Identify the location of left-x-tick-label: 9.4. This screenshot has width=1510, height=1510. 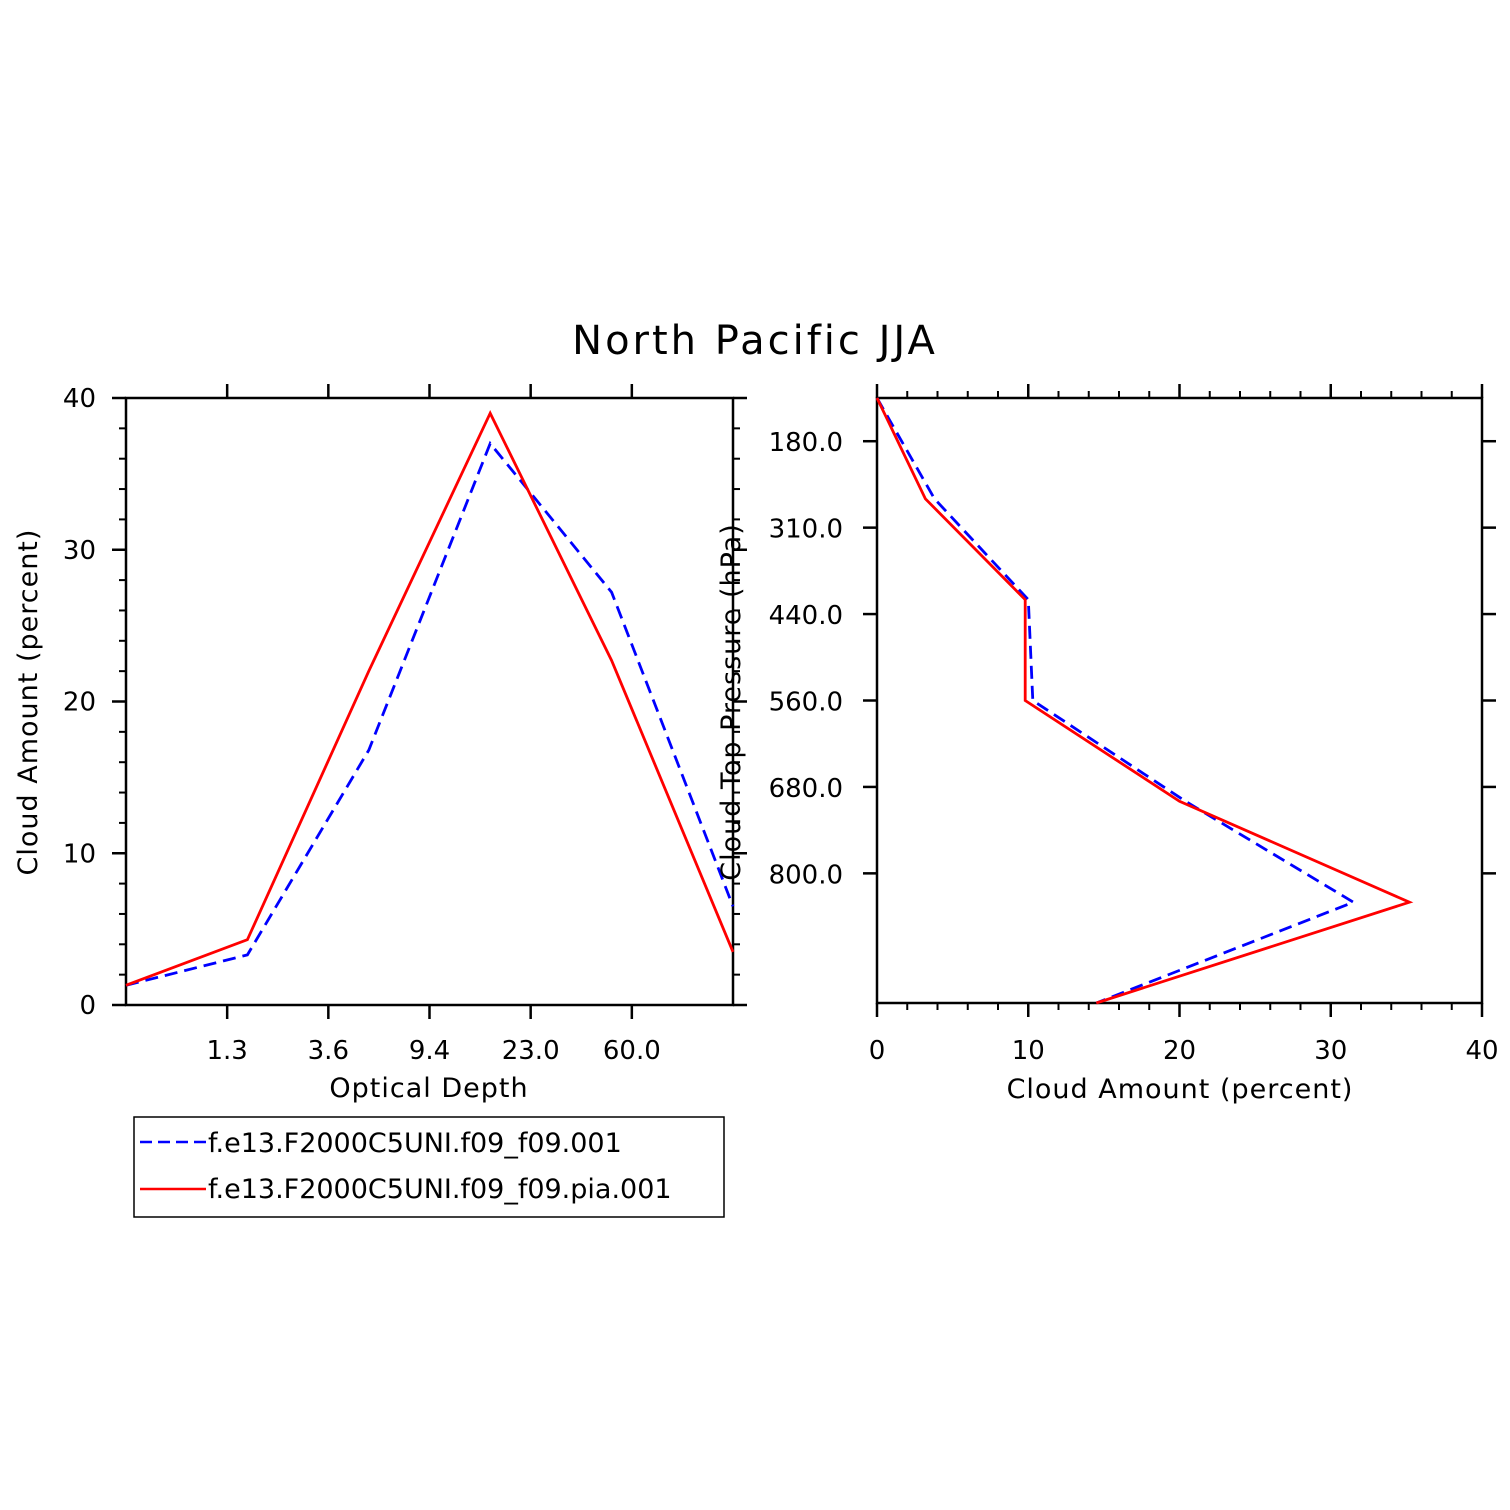
(429, 1051).